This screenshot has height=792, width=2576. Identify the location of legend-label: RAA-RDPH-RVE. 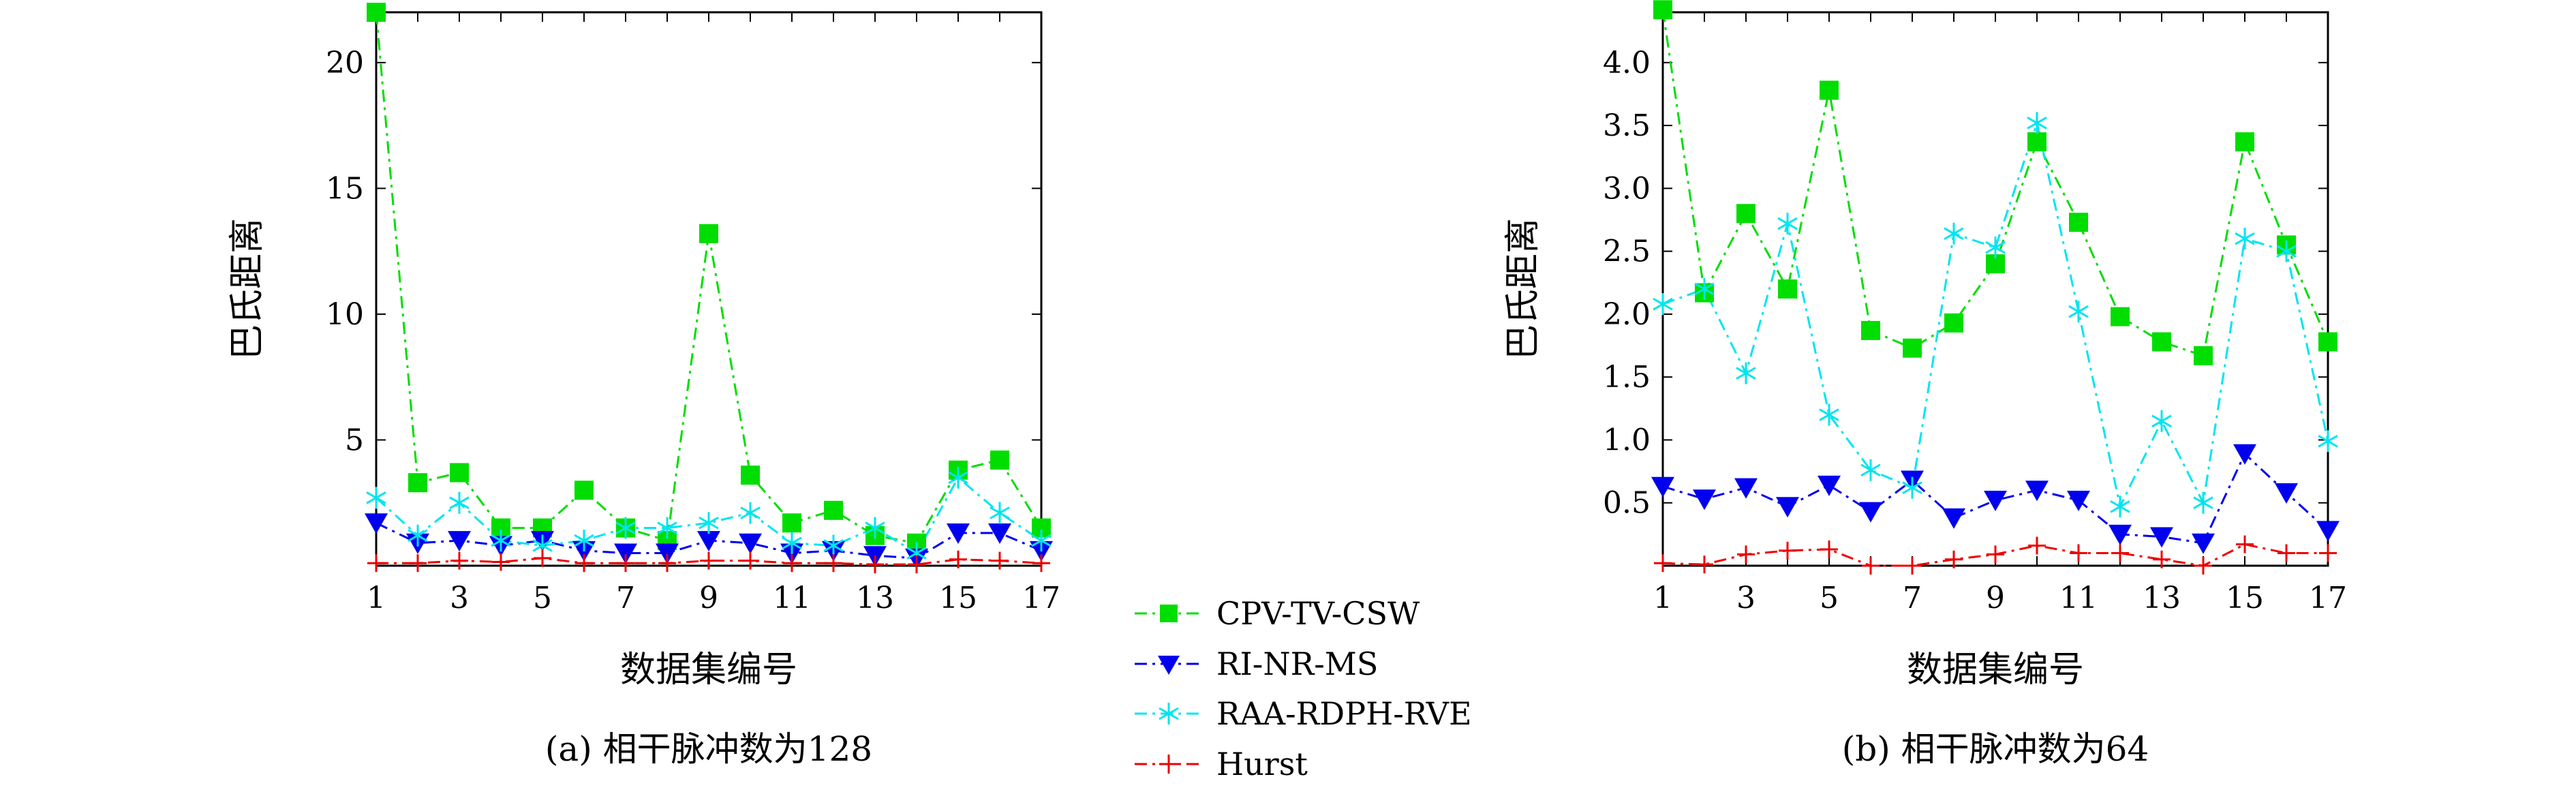
(1344, 713).